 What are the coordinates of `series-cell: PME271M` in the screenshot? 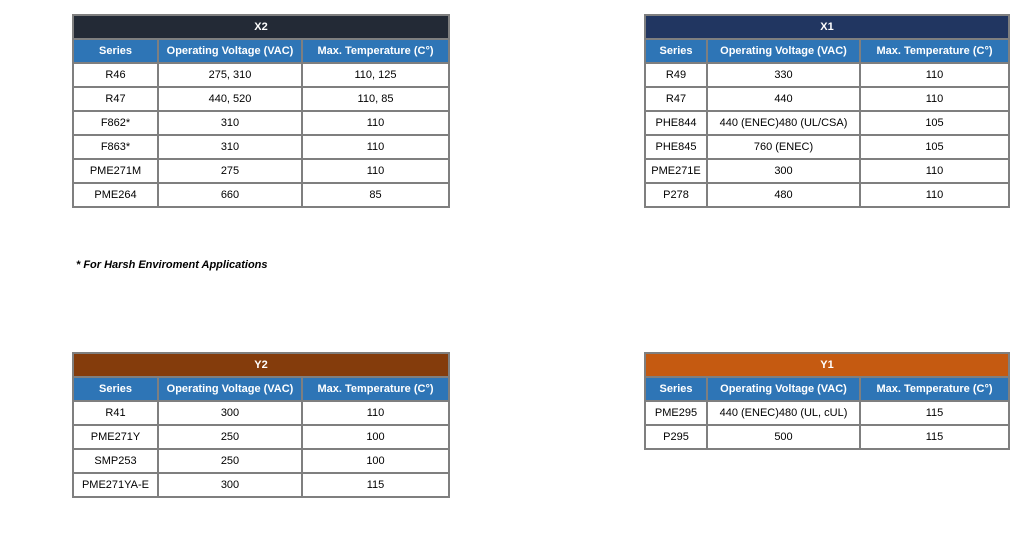 It's located at (115, 171).